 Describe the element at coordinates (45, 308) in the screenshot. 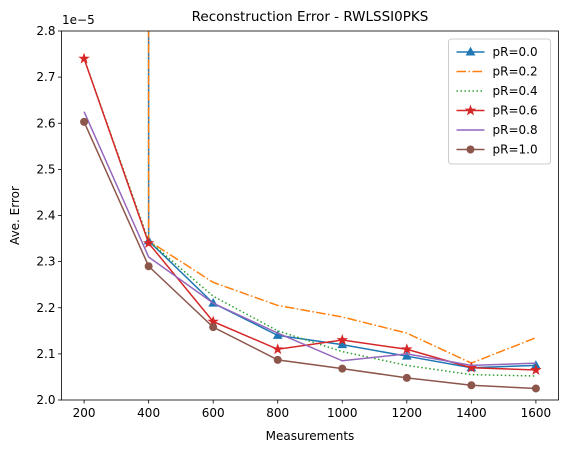

I see `y-tick-label: 2.2` at that location.